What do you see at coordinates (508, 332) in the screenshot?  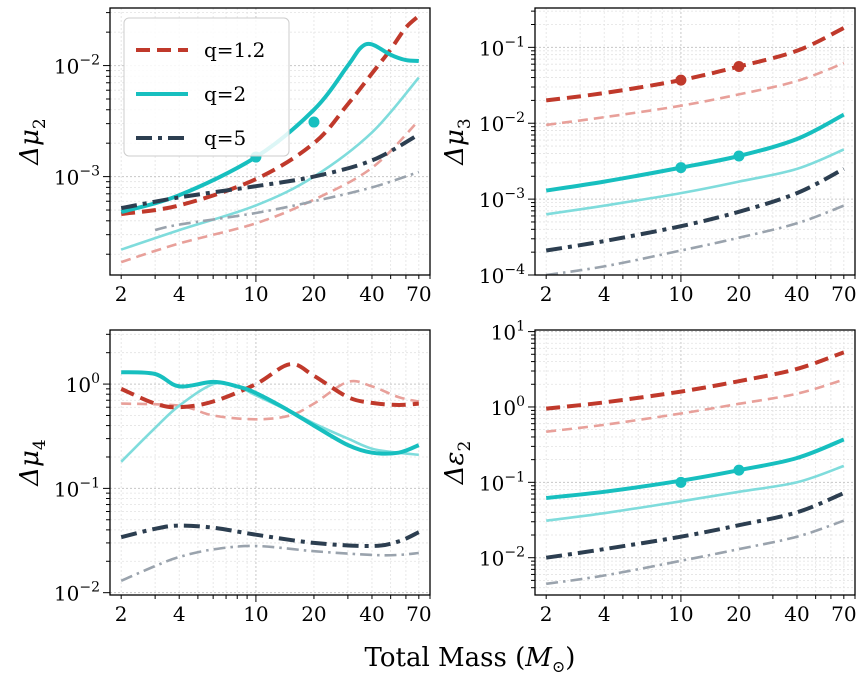 I see `y-tick-label: 10¹` at bounding box center [508, 332].